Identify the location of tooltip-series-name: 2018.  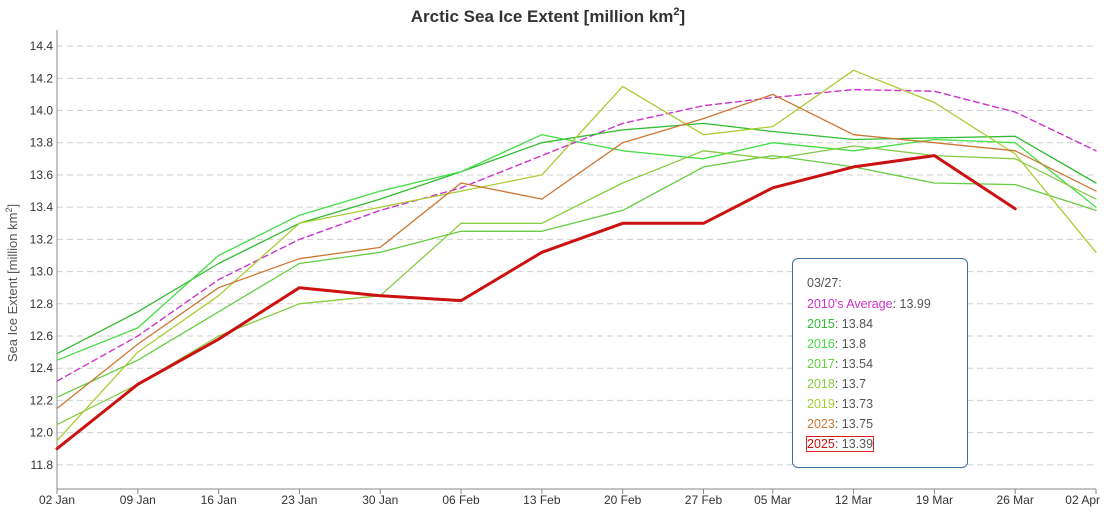
(821, 384).